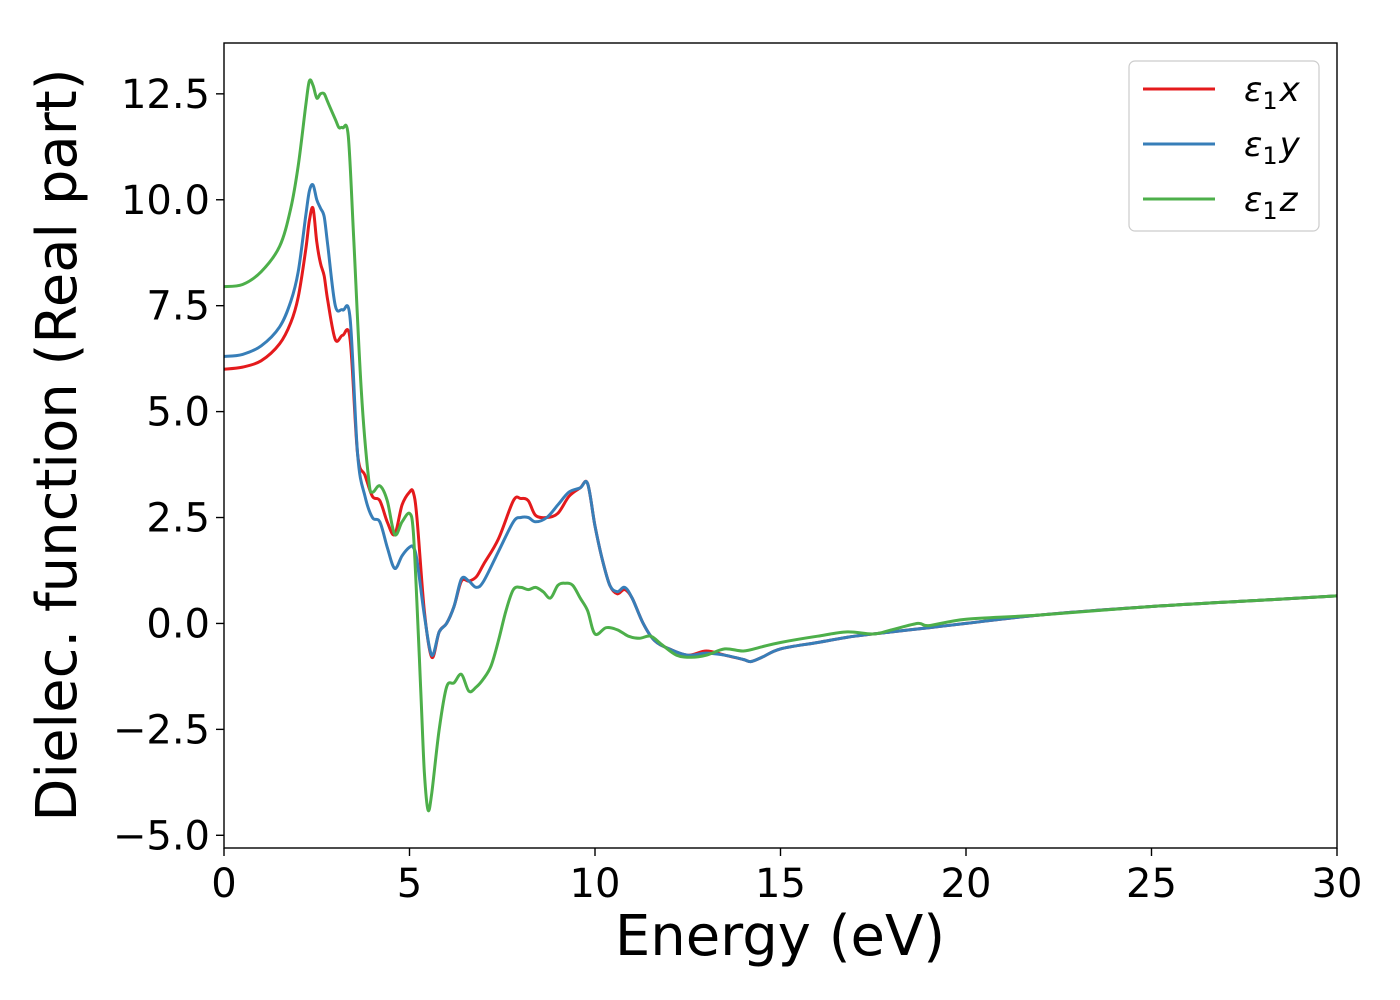  What do you see at coordinates (178, 413) in the screenshot?
I see `y-tick-label: 5.0` at bounding box center [178, 413].